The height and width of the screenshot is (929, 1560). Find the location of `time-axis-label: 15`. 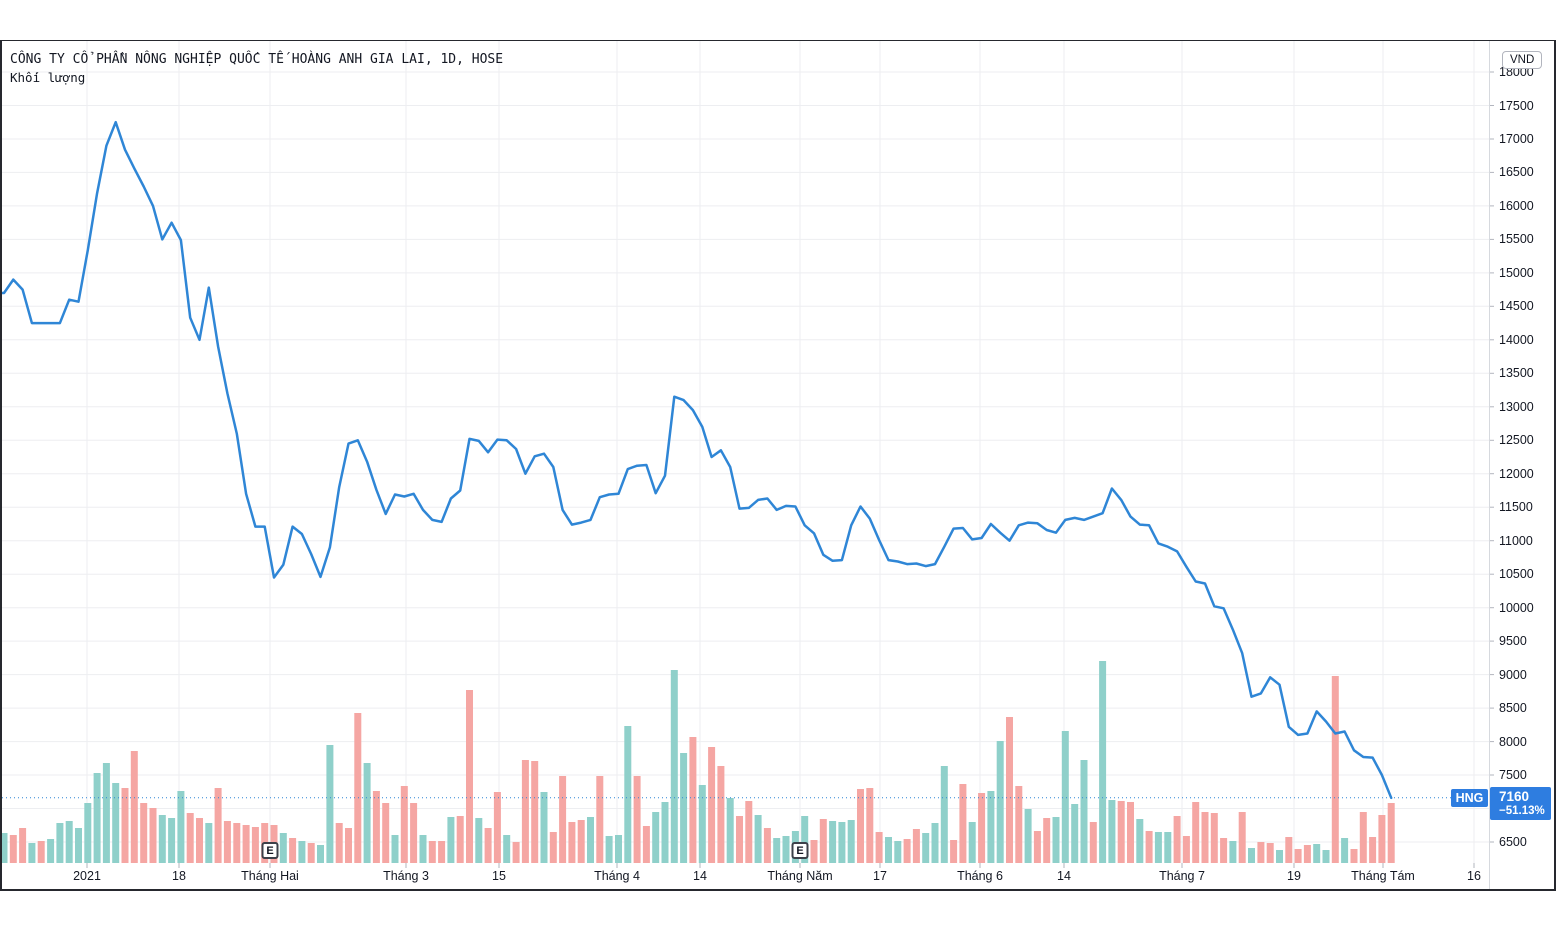

time-axis-label: 15 is located at coordinates (499, 876).